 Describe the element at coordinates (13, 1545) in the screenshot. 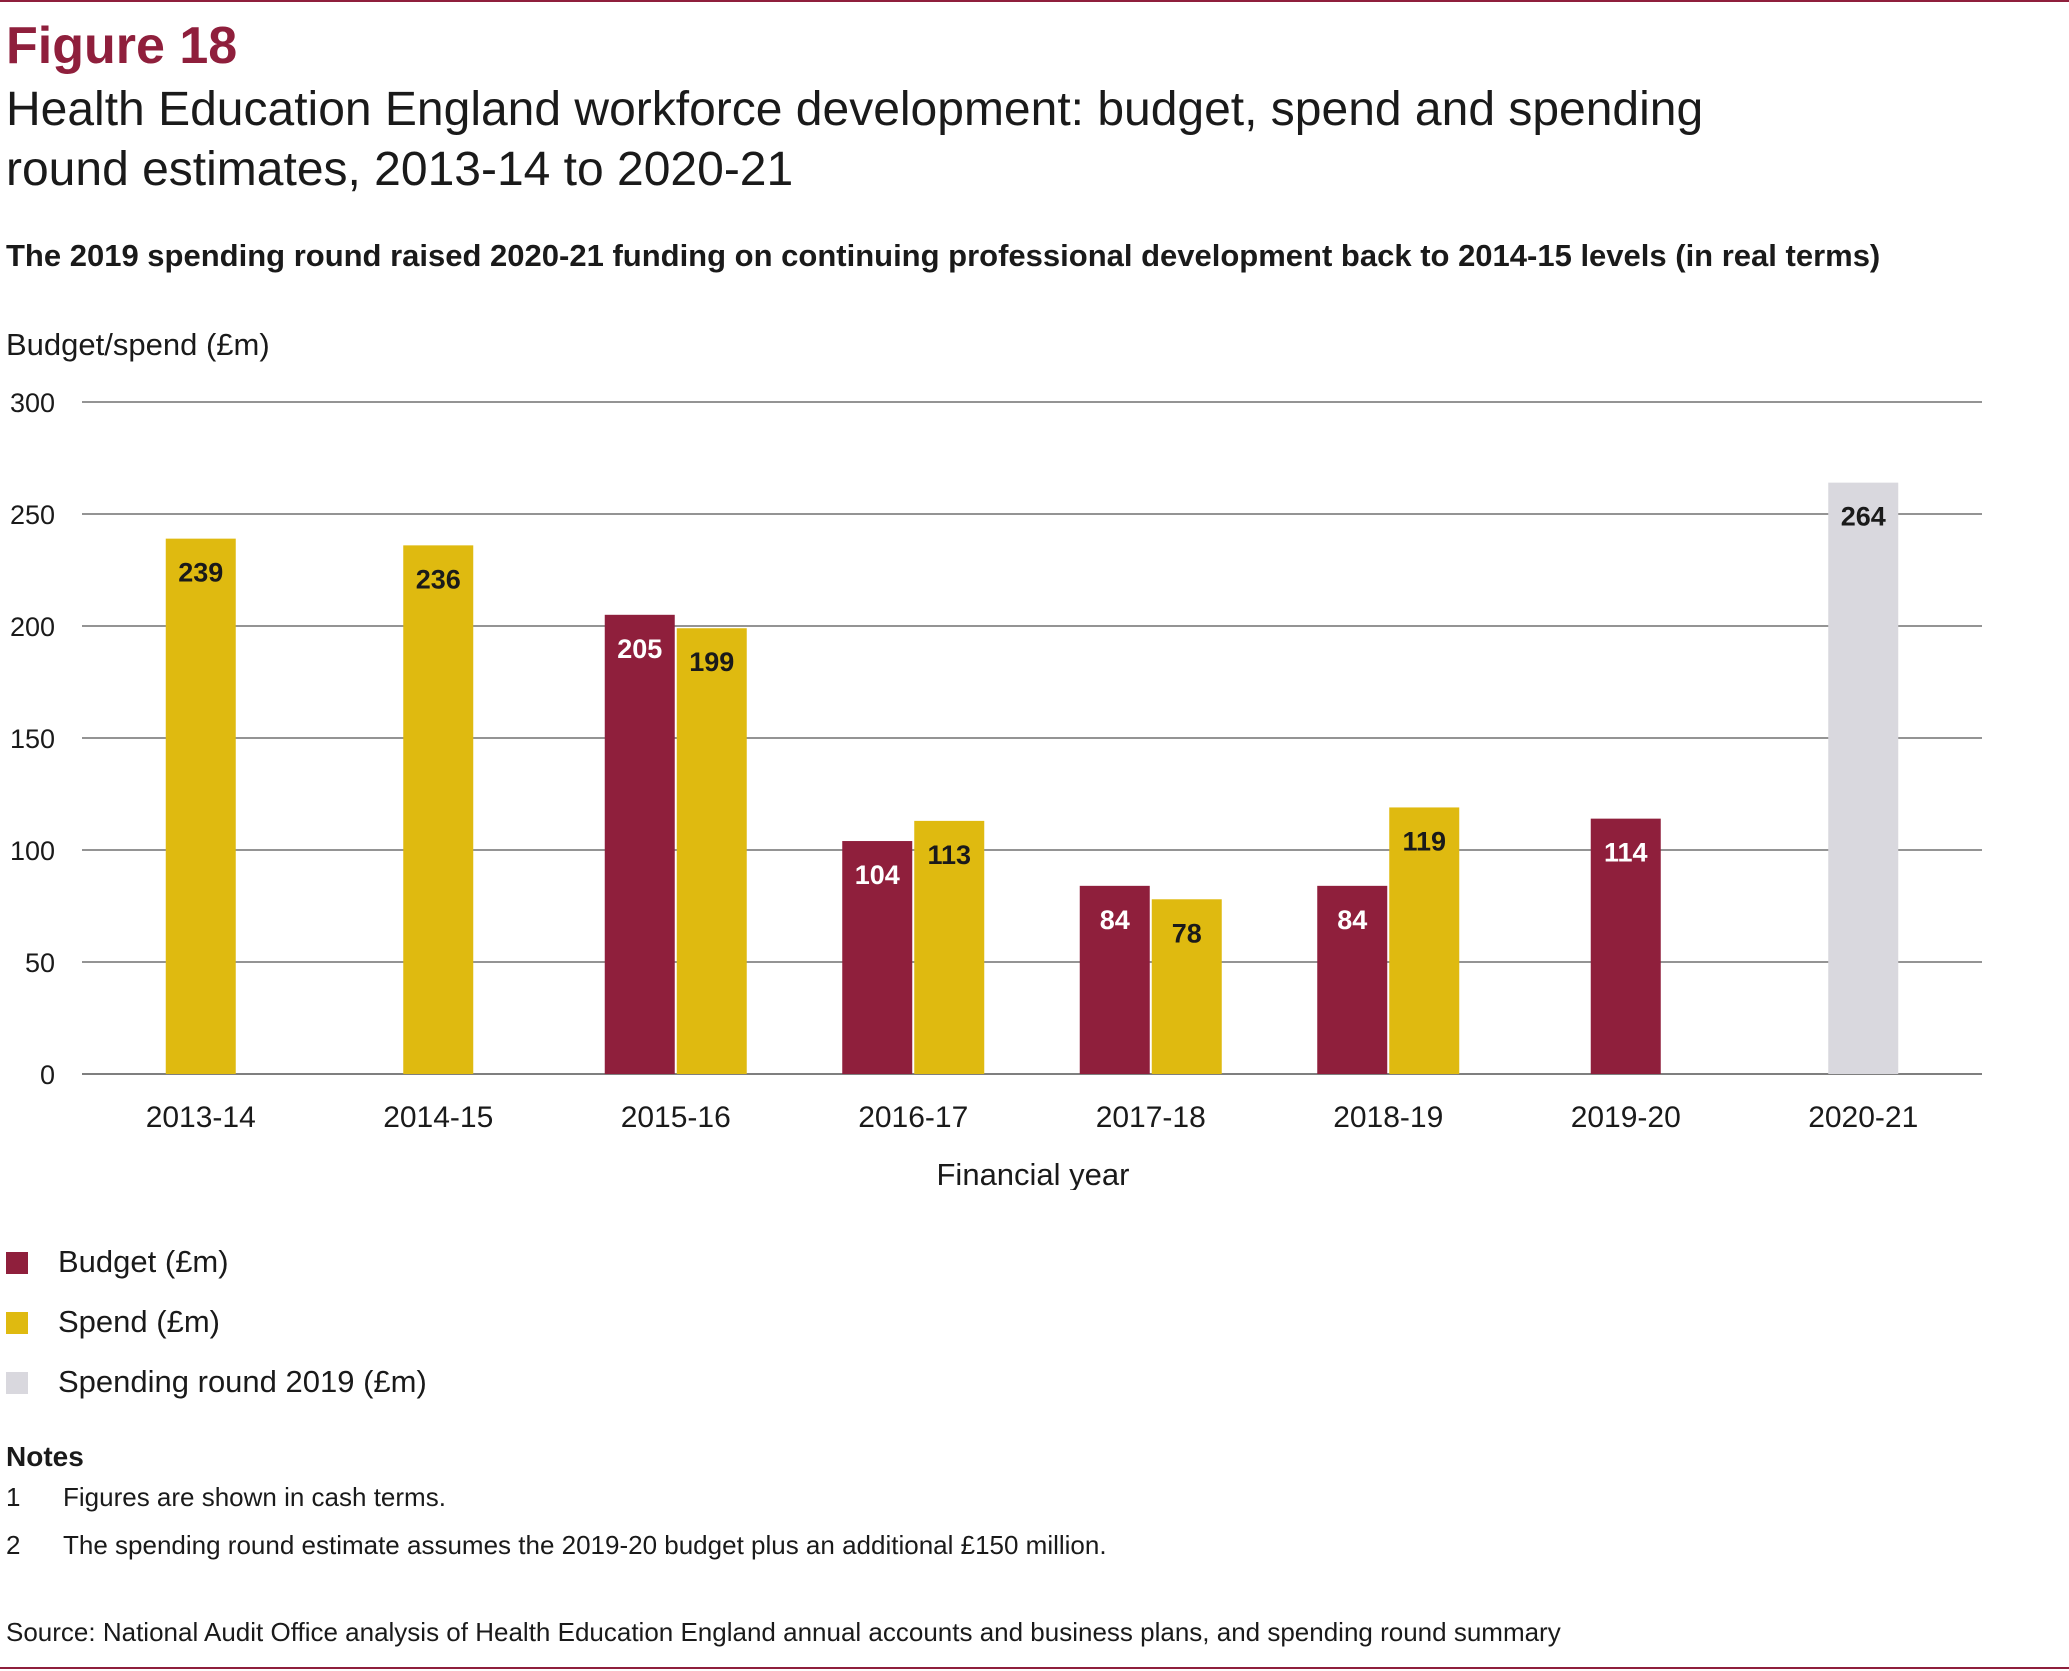

I see `note-number: 2` at that location.